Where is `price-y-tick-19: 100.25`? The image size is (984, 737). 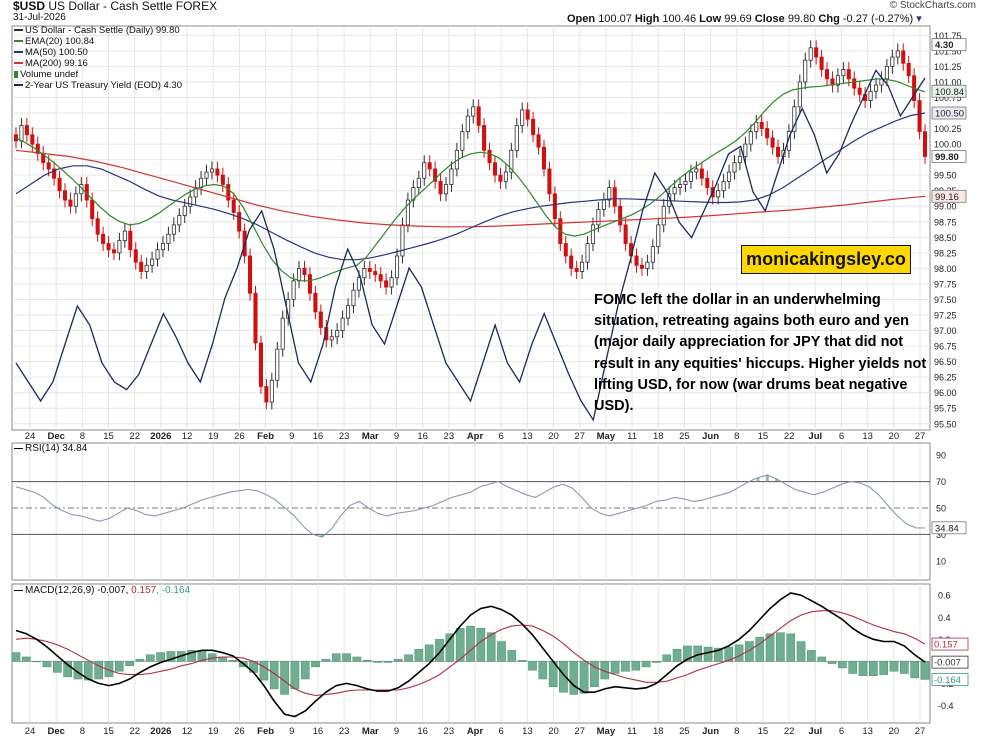 price-y-tick-19: 100.25 is located at coordinates (948, 129).